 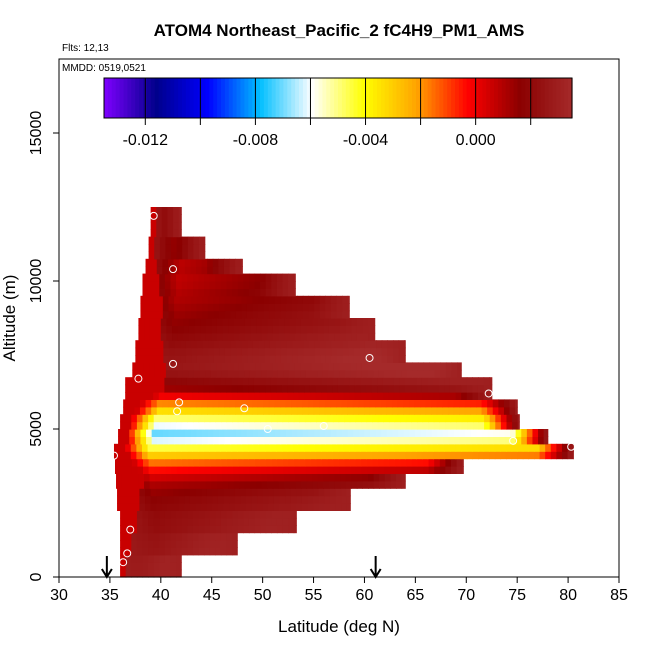 What do you see at coordinates (85, 48) in the screenshot?
I see `flights-label: Flts: 12,13` at bounding box center [85, 48].